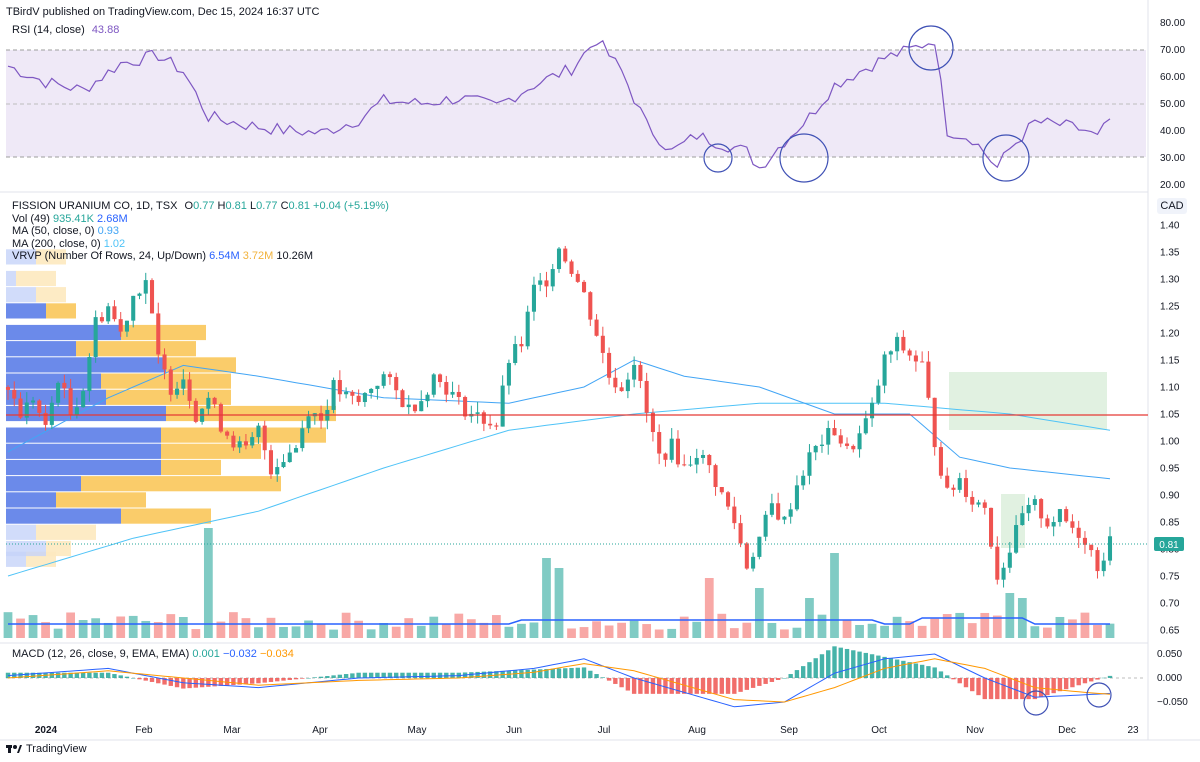 This screenshot has width=1200, height=762. Describe the element at coordinates (1172, 185) in the screenshot. I see `rsi-tick-label: 20.00` at that location.